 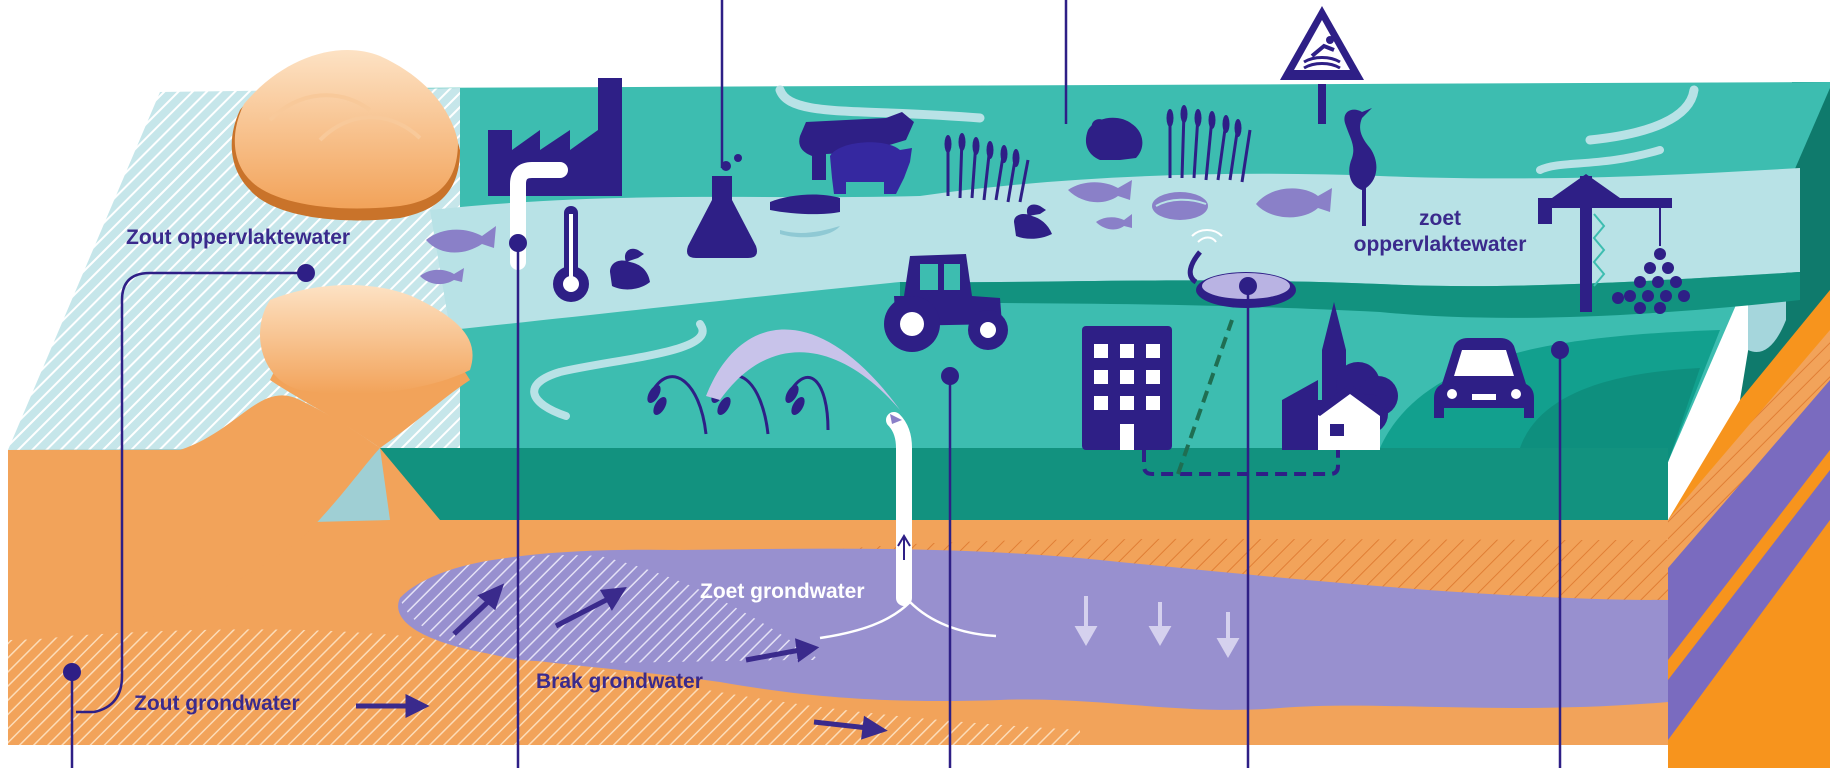 What do you see at coordinates (619, 681) in the screenshot?
I see `label-brackish-groundwater: Brak grondwater` at bounding box center [619, 681].